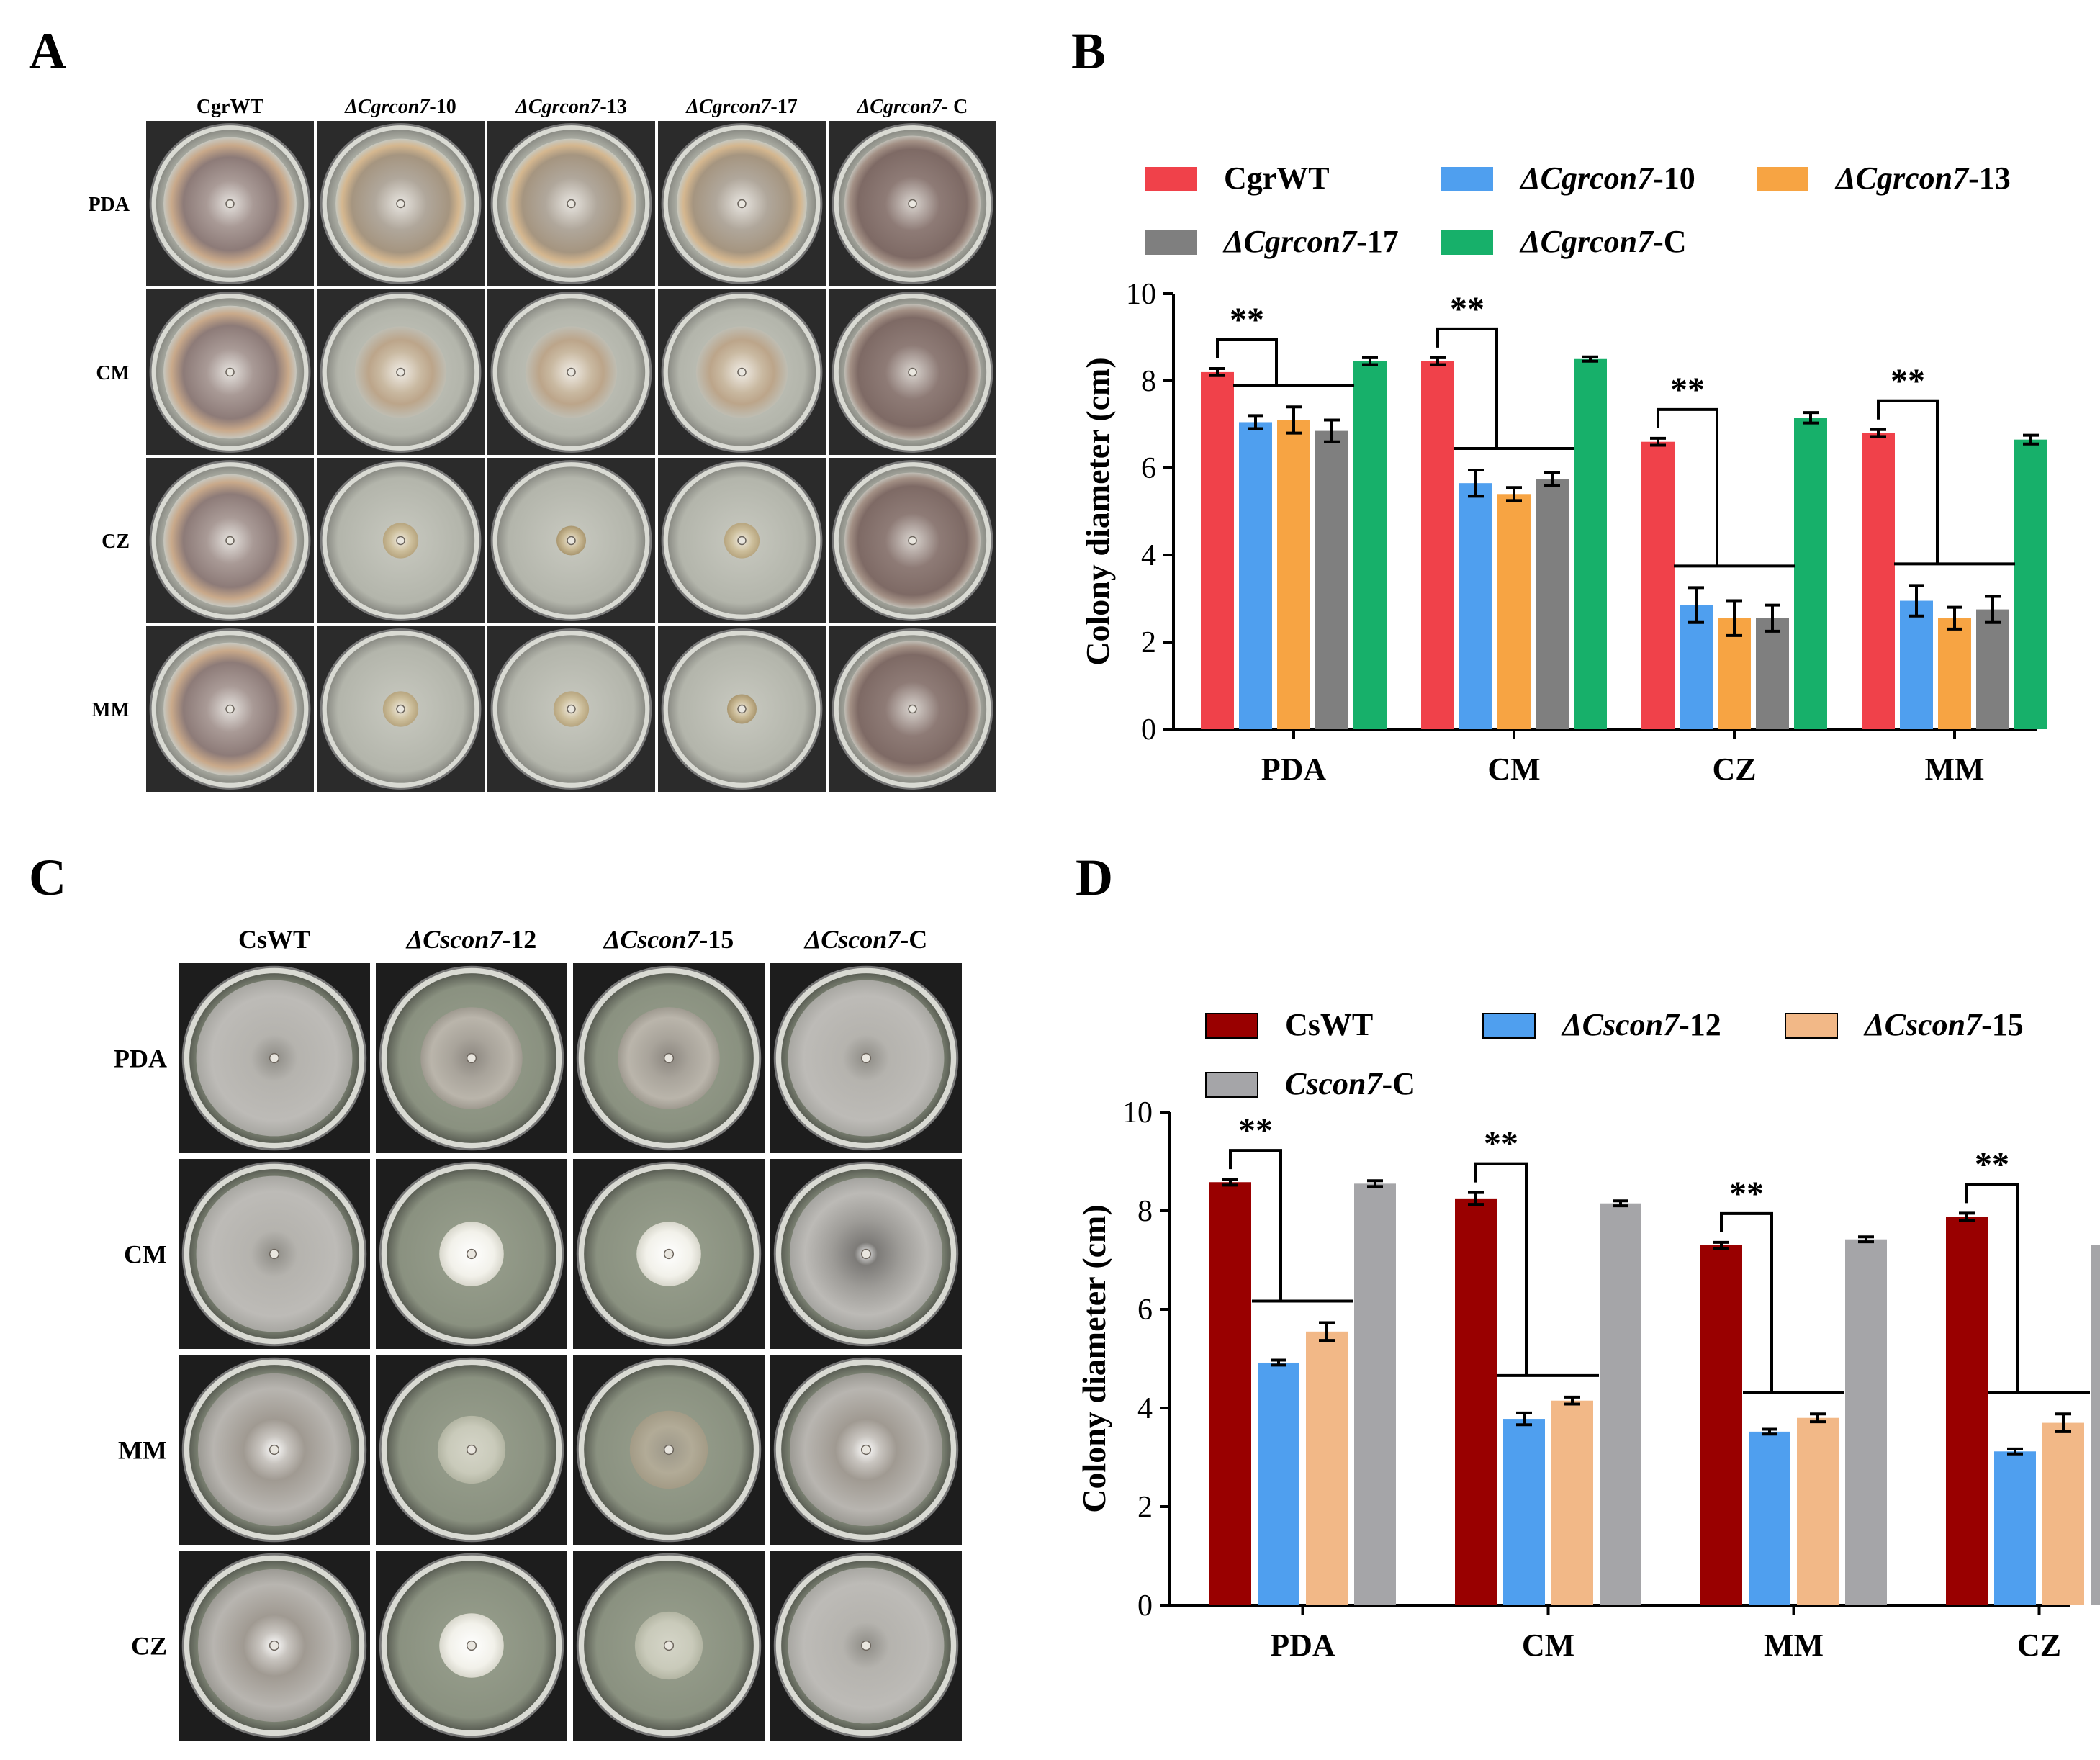  What do you see at coordinates (1145, 1606) in the screenshot?
I see `y-tick-label: 0` at bounding box center [1145, 1606].